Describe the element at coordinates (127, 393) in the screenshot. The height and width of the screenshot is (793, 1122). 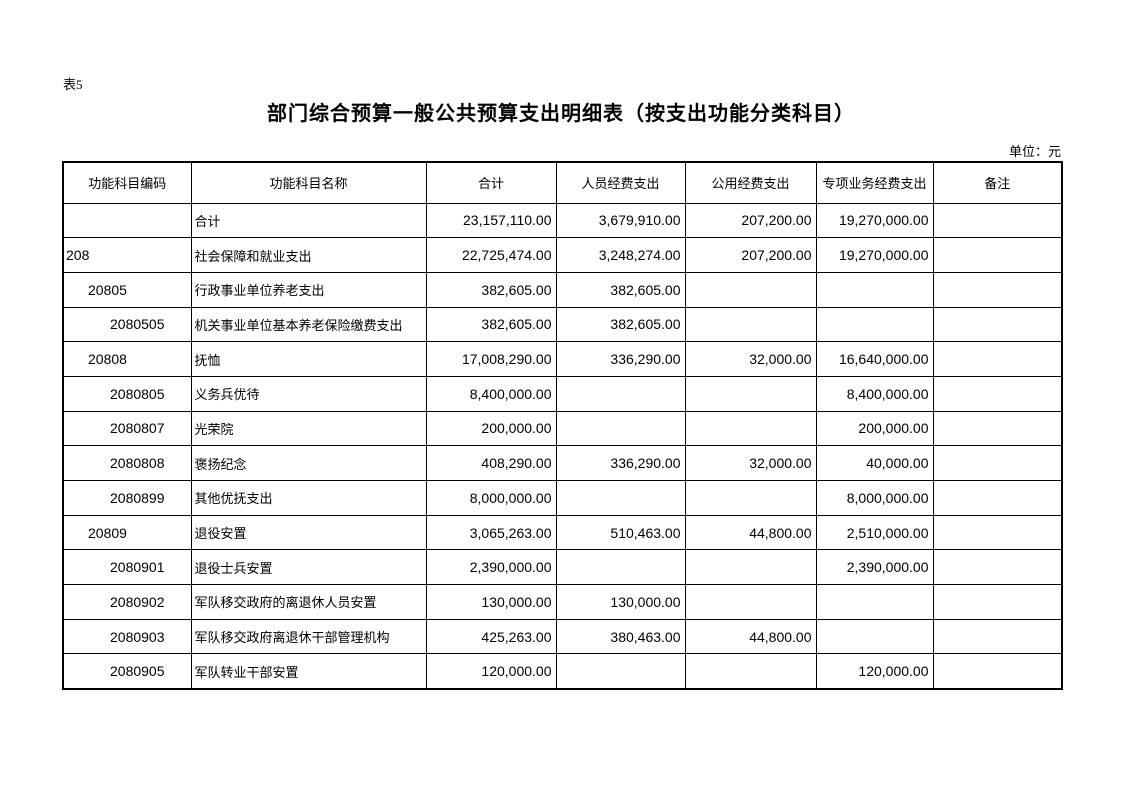
I see `cell-function-code: 2080805` at that location.